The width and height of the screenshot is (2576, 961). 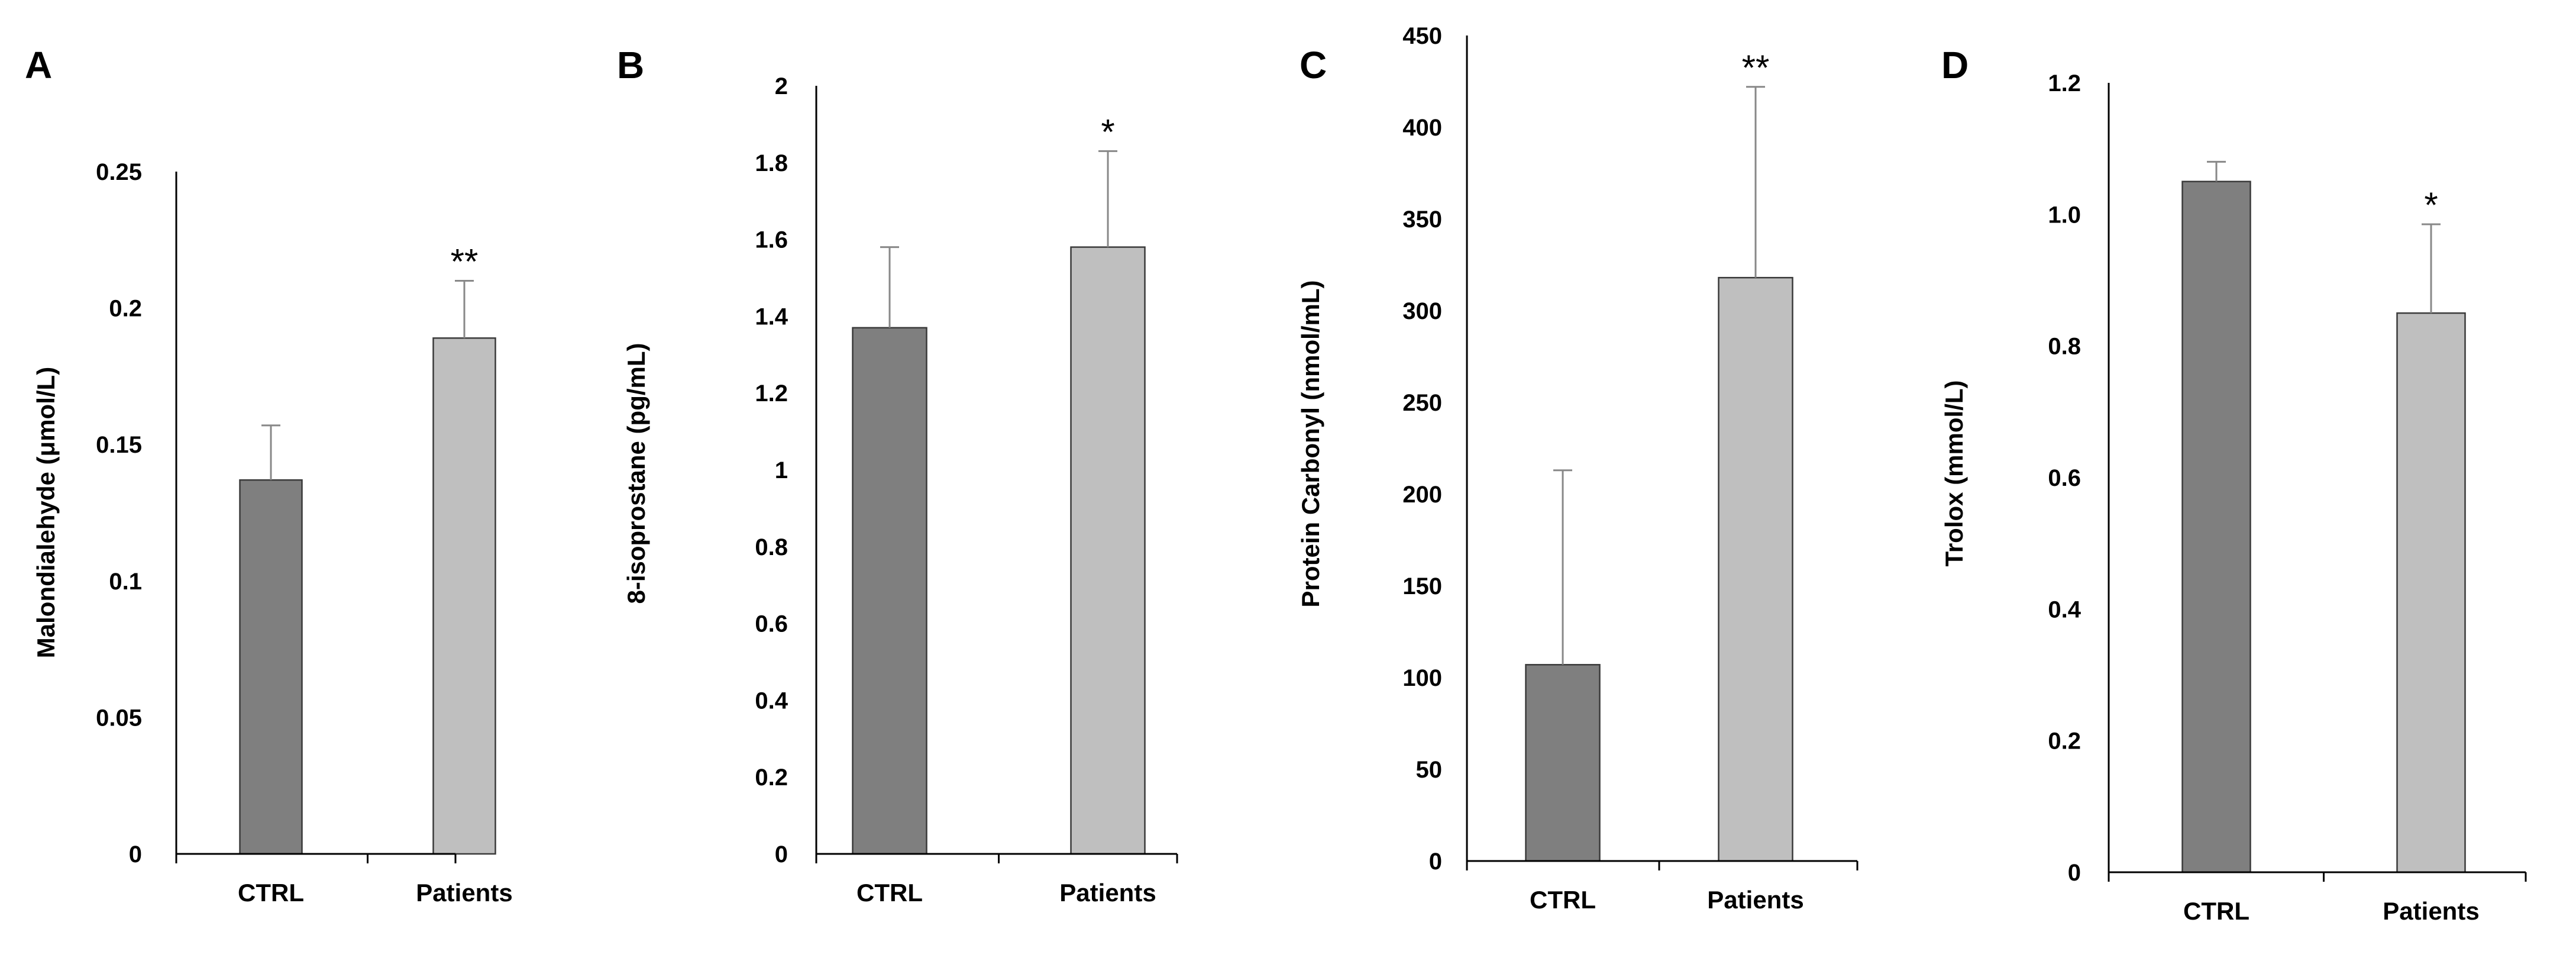 What do you see at coordinates (771, 163) in the screenshot?
I see `y-tick-label: 1.8` at bounding box center [771, 163].